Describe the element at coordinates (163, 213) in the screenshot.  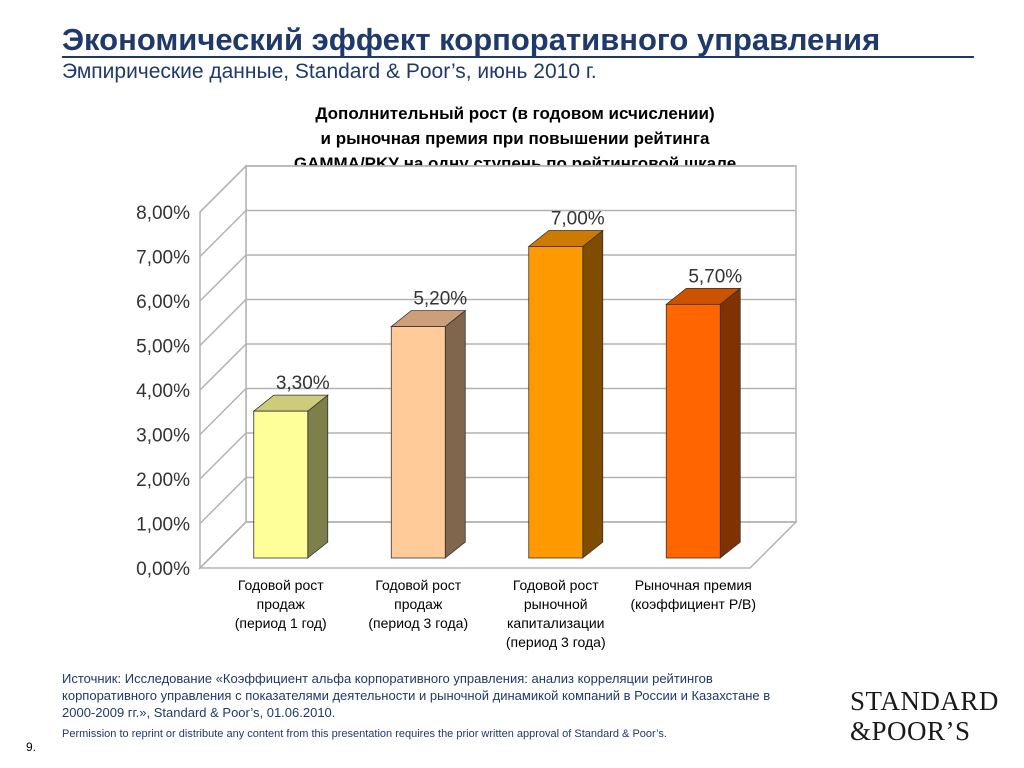
I see `y-tick-label: 8,00%` at that location.